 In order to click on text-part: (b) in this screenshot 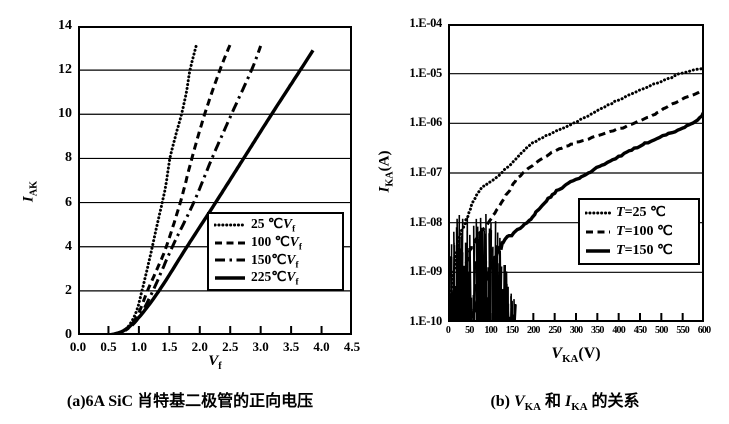, I will do `click(502, 401)`.